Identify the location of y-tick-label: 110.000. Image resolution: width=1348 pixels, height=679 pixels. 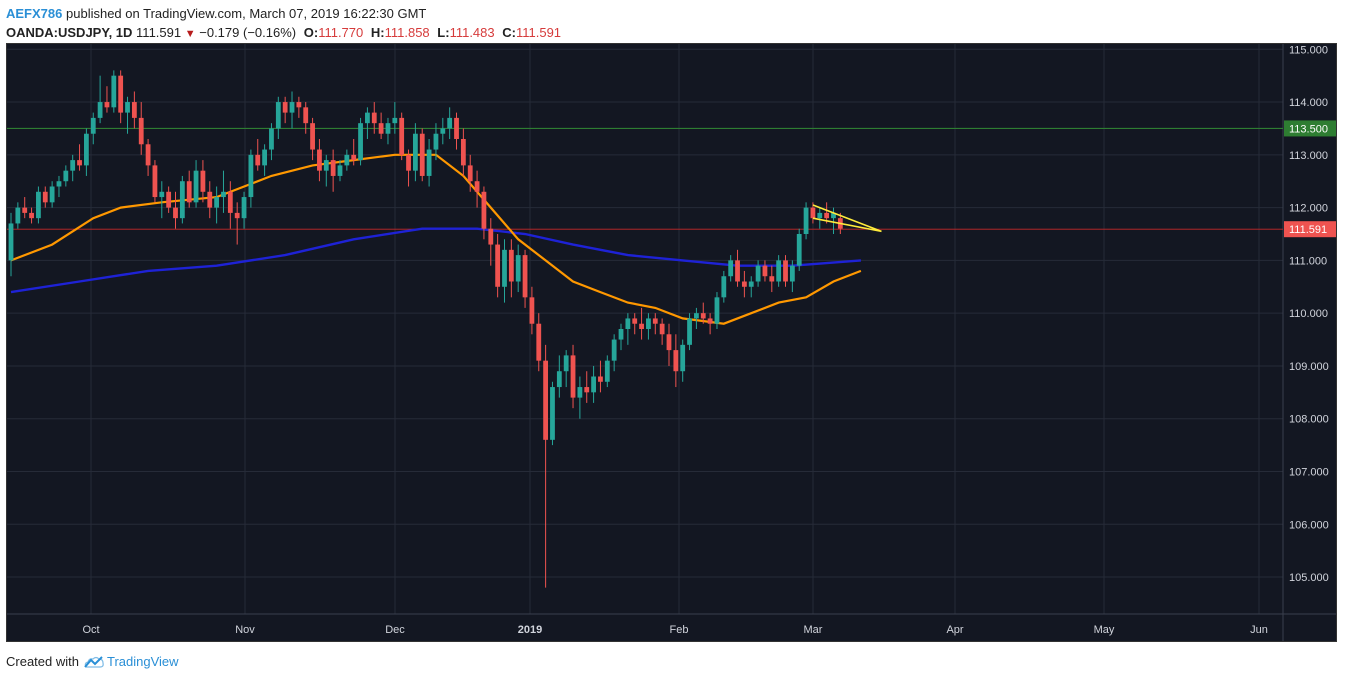
(1308, 314).